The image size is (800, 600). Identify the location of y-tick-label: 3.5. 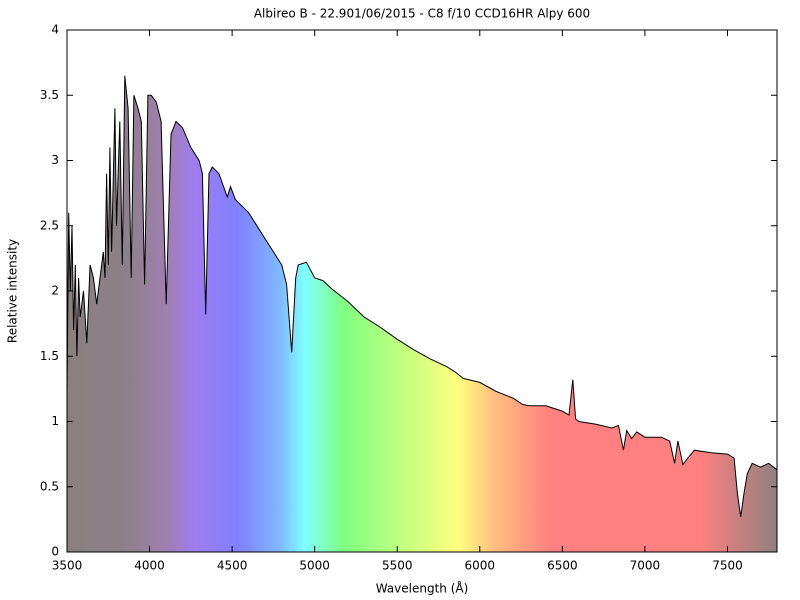
(49, 95).